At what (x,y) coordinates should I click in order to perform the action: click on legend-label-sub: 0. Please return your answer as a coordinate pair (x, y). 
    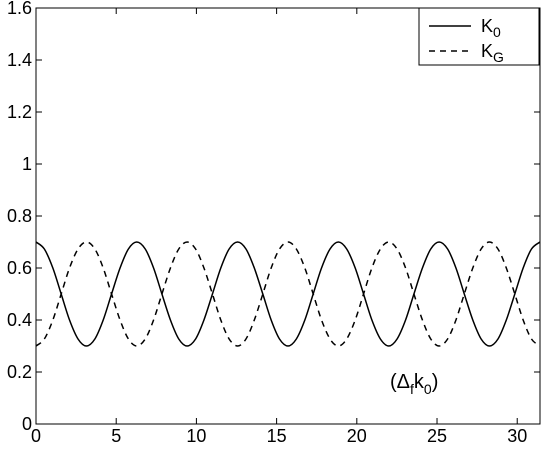
    Looking at the image, I should click on (497, 32).